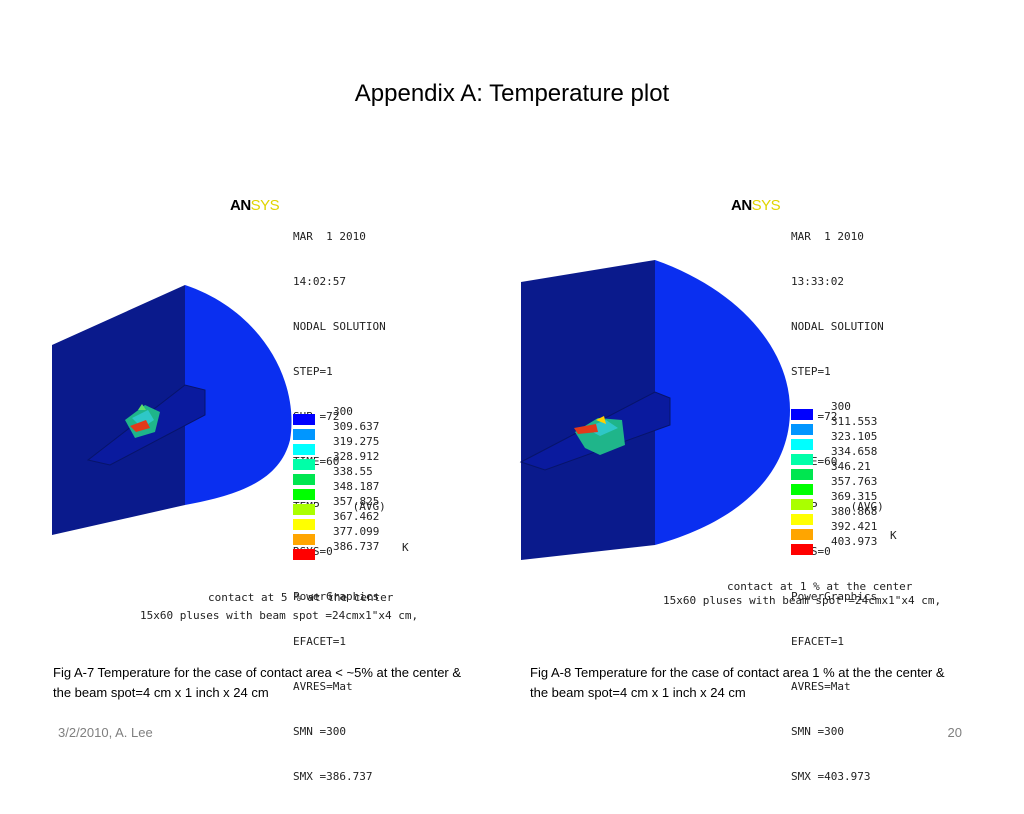 This screenshot has width=1024, height=814. Describe the element at coordinates (333, 776) in the screenshot. I see `info-line: SMX =386.737` at that location.